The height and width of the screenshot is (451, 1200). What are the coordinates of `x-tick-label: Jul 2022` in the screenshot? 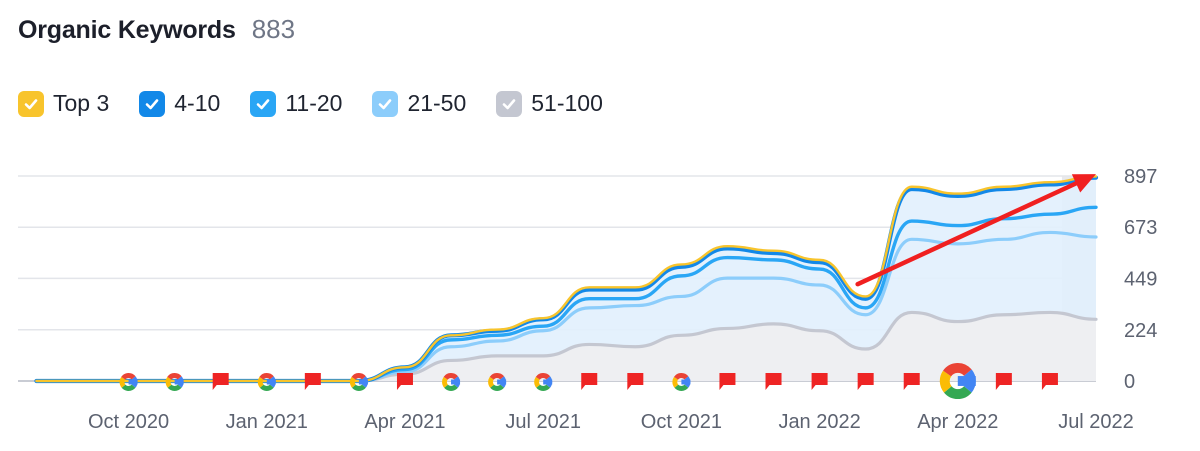 It's located at (1096, 422).